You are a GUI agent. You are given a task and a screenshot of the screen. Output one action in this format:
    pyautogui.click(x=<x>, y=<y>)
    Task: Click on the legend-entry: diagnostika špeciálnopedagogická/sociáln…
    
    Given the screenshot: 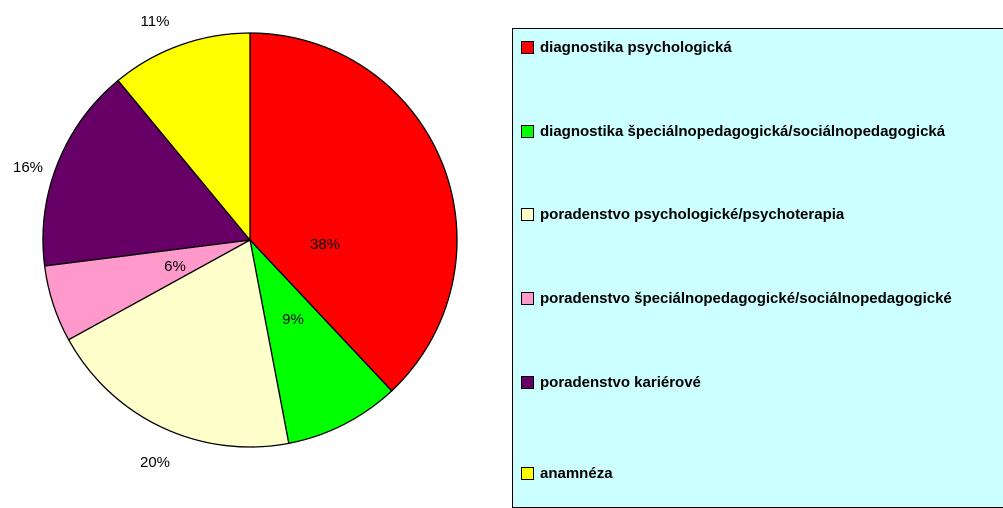 What is the action you would take?
    pyautogui.click(x=756, y=132)
    